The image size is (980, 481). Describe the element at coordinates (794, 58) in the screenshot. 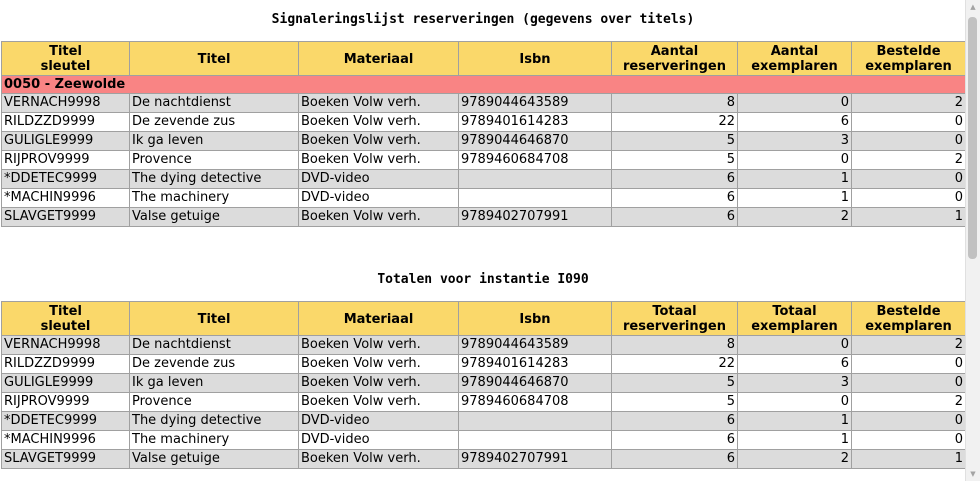

I see `column-header-copies: Aantal exemplaren` at that location.